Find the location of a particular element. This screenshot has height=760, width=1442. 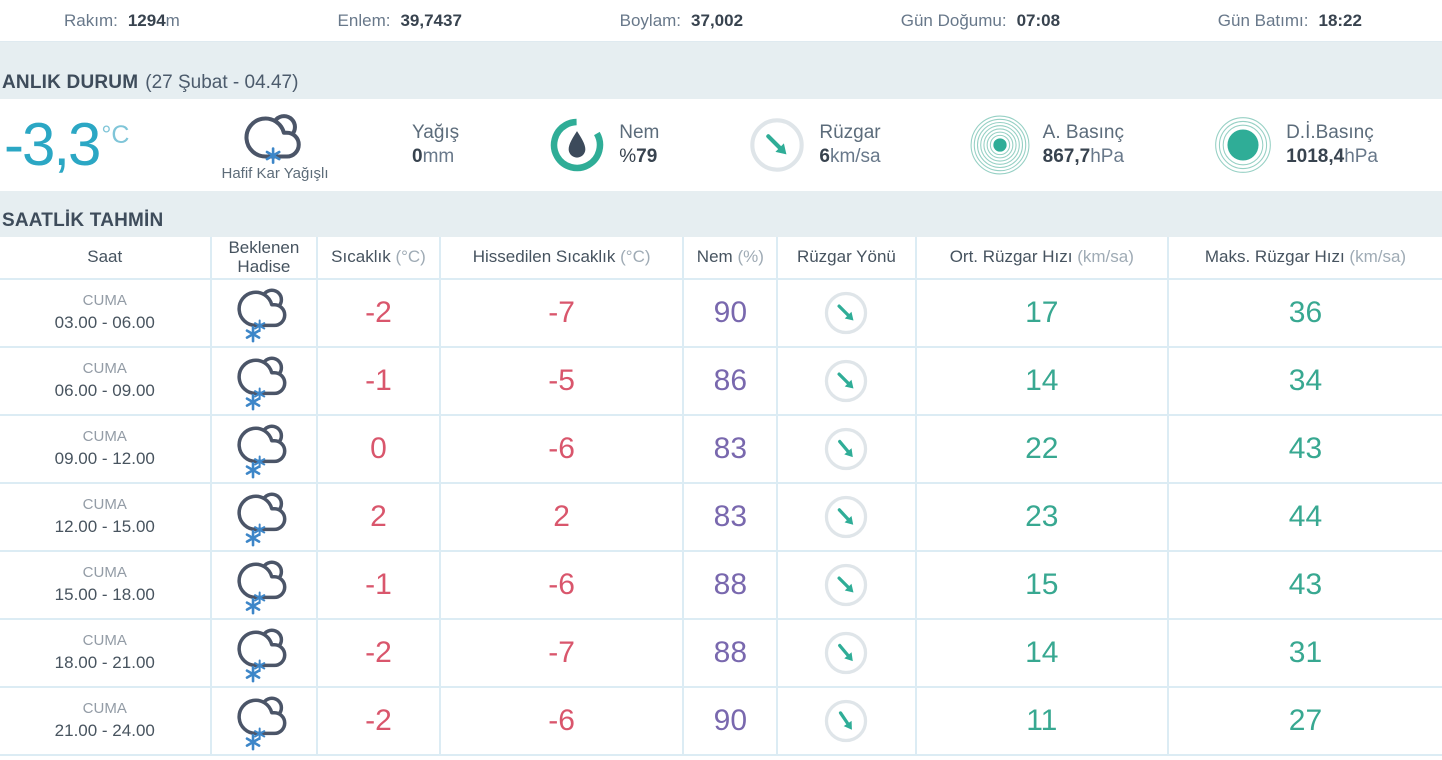

info-gun-batimi: Gün Batımı: 18:22 is located at coordinates (1290, 21).